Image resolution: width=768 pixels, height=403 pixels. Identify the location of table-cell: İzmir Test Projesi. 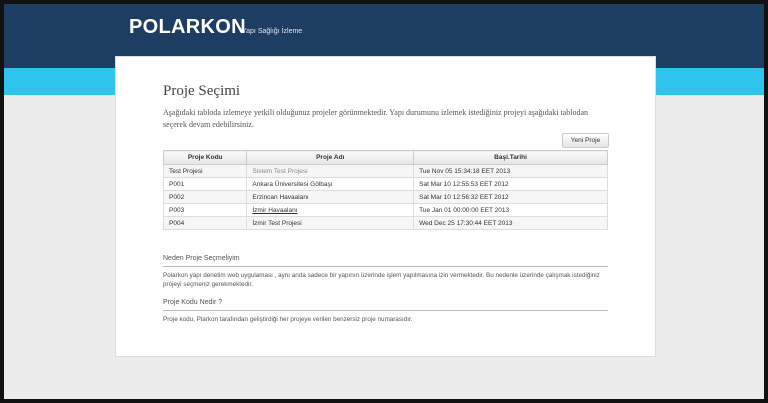
(330, 223).